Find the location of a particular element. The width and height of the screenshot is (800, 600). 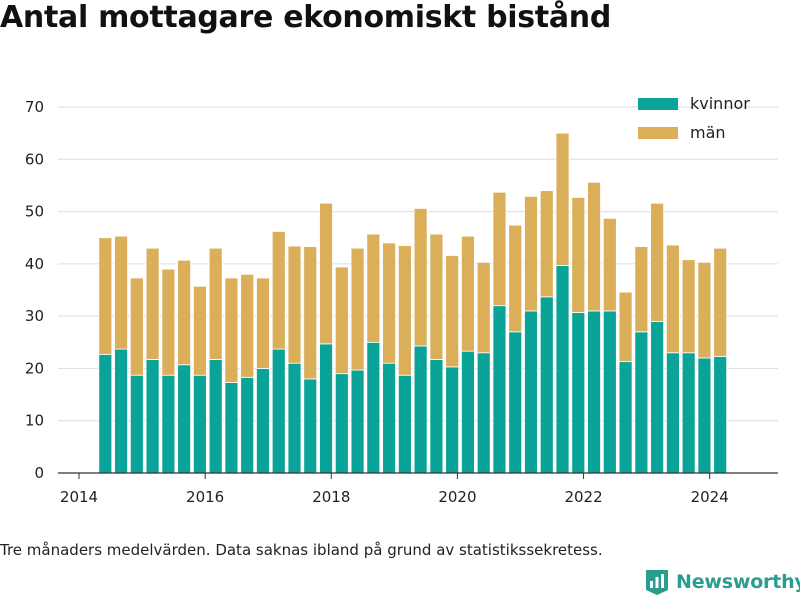

x-tick-label: 2022 is located at coordinates (583, 497).